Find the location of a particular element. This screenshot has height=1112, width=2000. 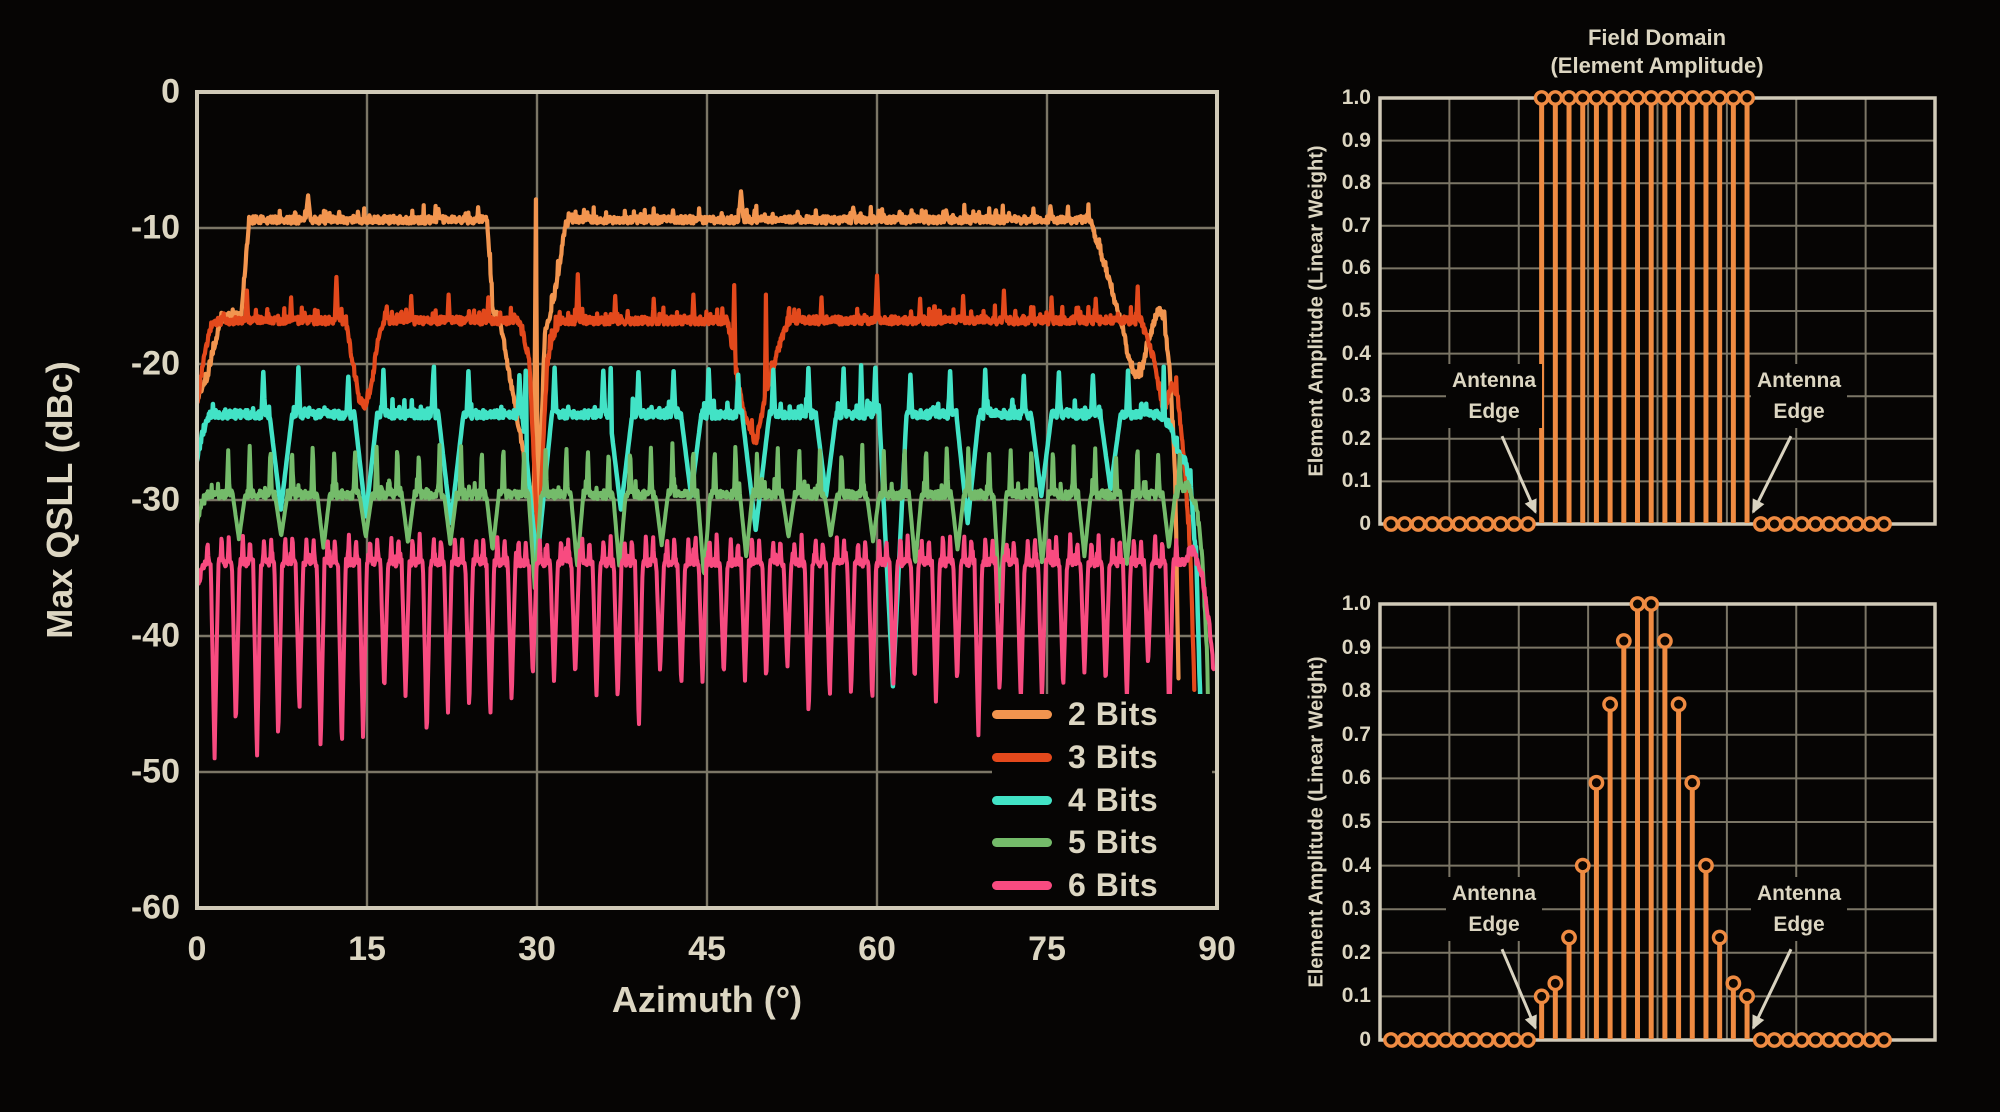

legend: 2 Bits 3 Bits 4 Bits 5 Bits 6 Bits is located at coordinates (1102, 800).